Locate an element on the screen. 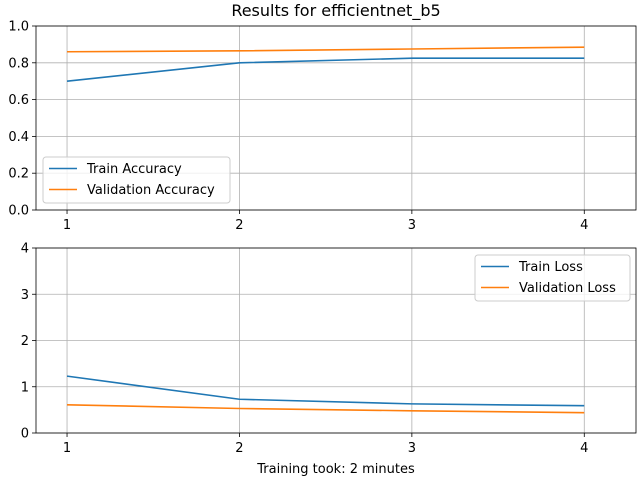 This screenshot has width=640, height=484. legend-entry-2: Validation Accuracy is located at coordinates (151, 190).